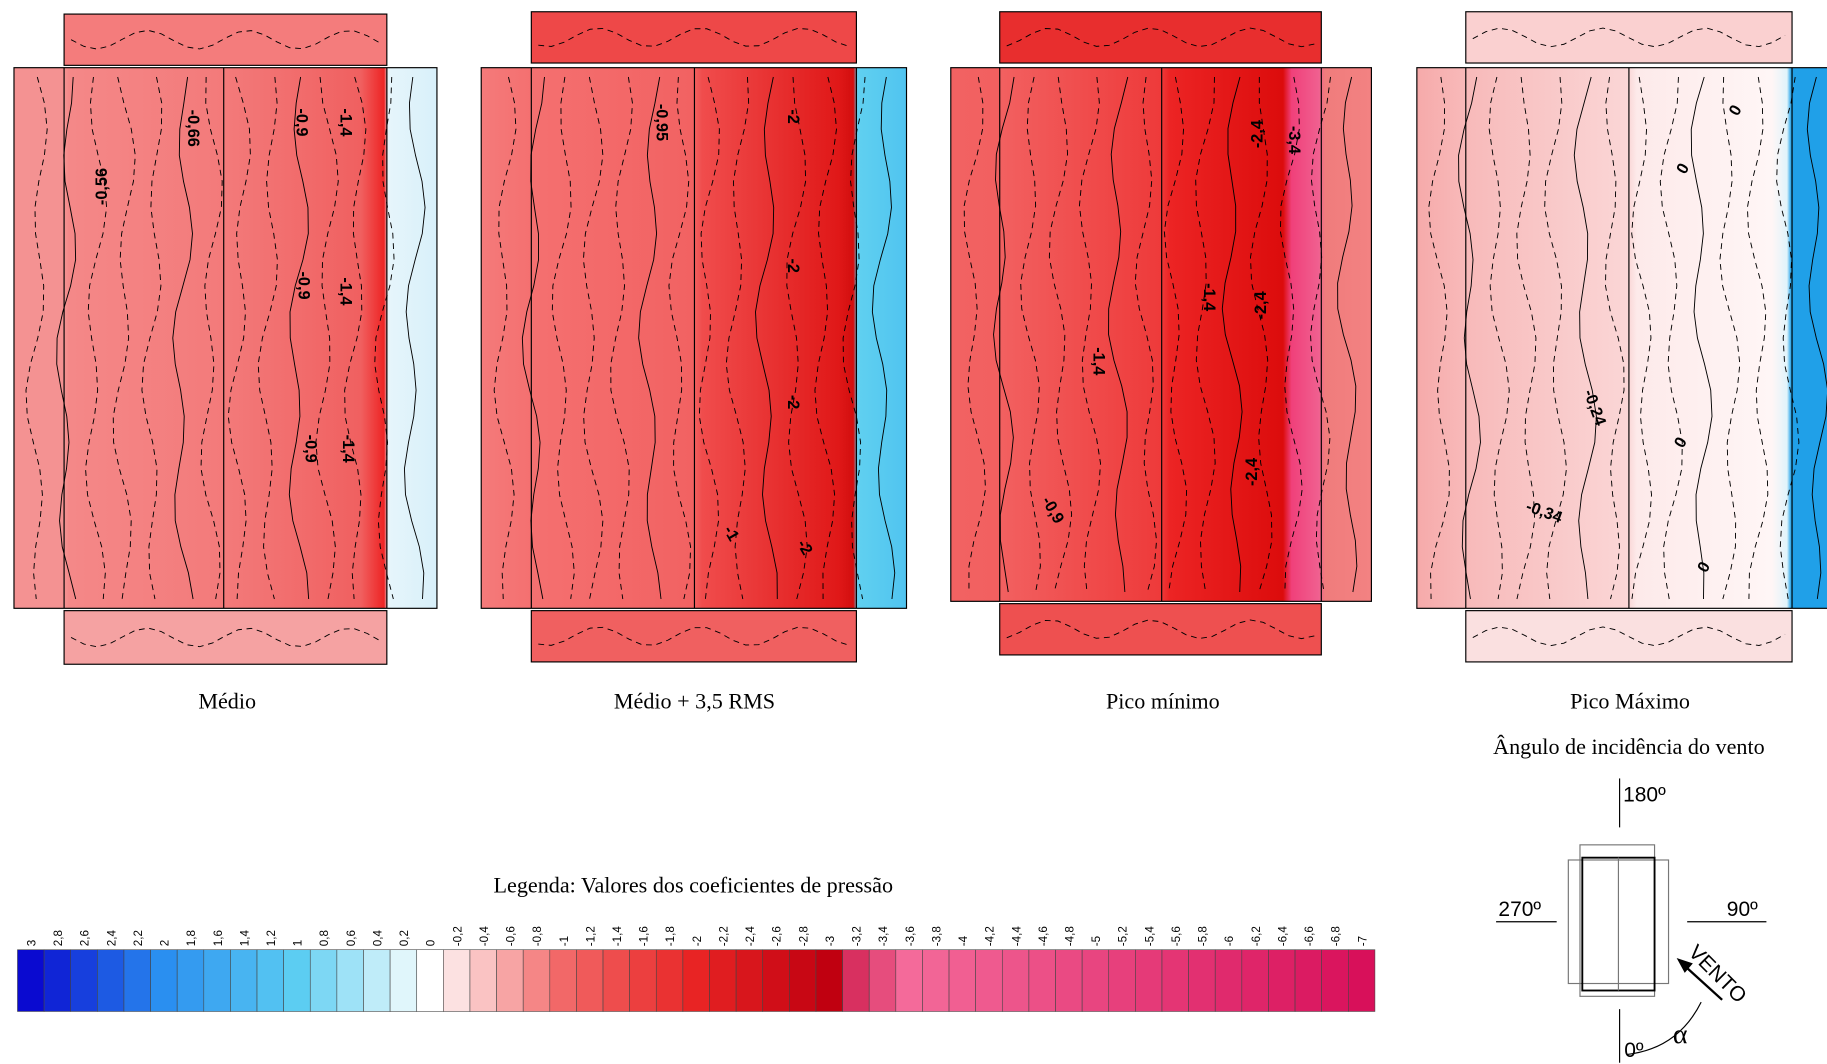 This screenshot has width=1827, height=1064. Describe the element at coordinates (670, 936) in the screenshot. I see `legend-tick: -1,8` at that location.